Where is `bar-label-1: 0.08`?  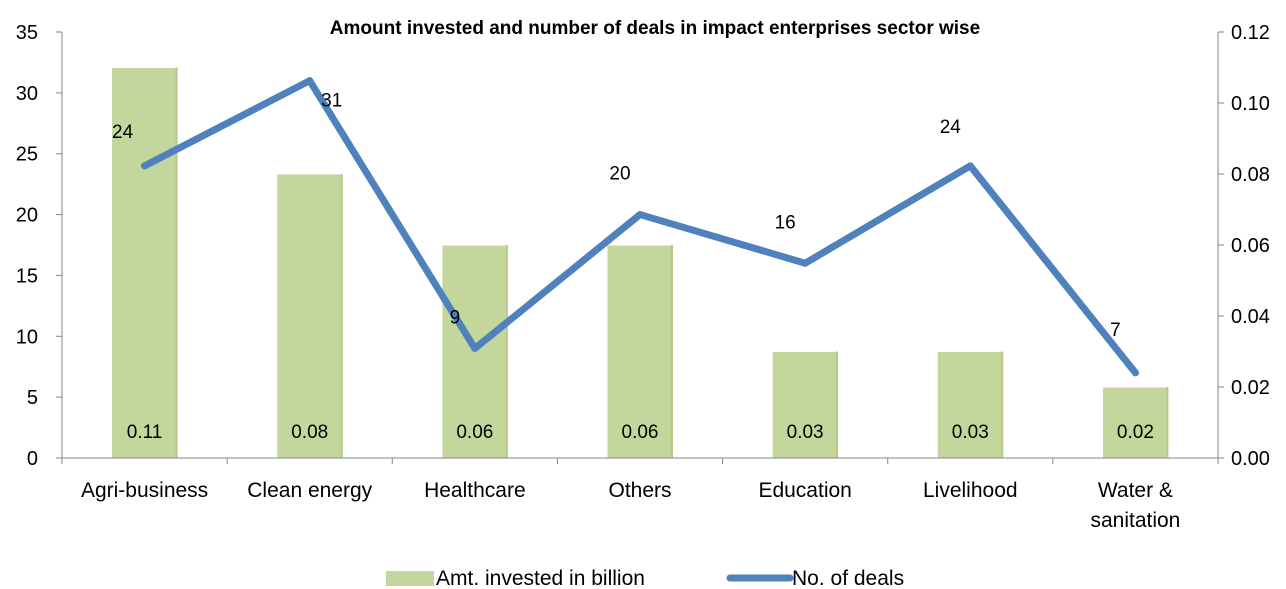
bar-label-1: 0.08 is located at coordinates (309, 432).